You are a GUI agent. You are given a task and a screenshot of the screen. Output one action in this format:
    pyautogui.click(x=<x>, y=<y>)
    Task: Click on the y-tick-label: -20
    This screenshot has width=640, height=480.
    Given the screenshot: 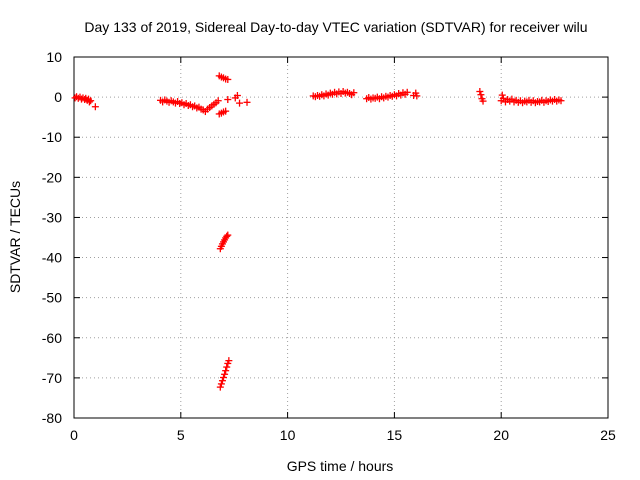 What is the action you would take?
    pyautogui.click(x=52, y=177)
    